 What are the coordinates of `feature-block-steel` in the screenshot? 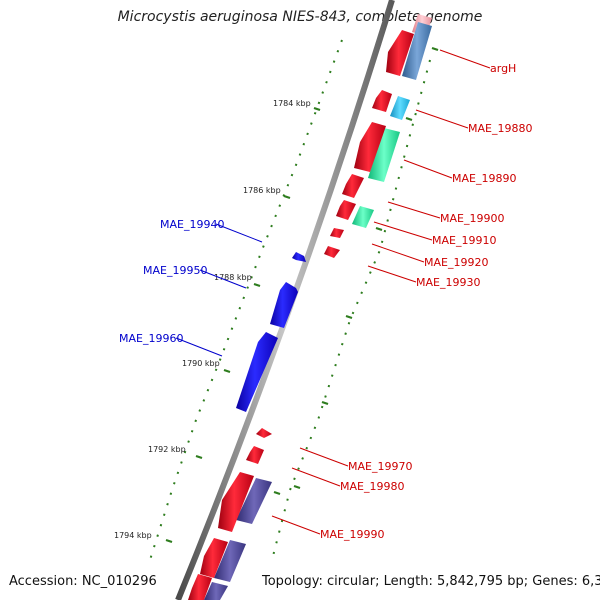 It's located at (417, 51).